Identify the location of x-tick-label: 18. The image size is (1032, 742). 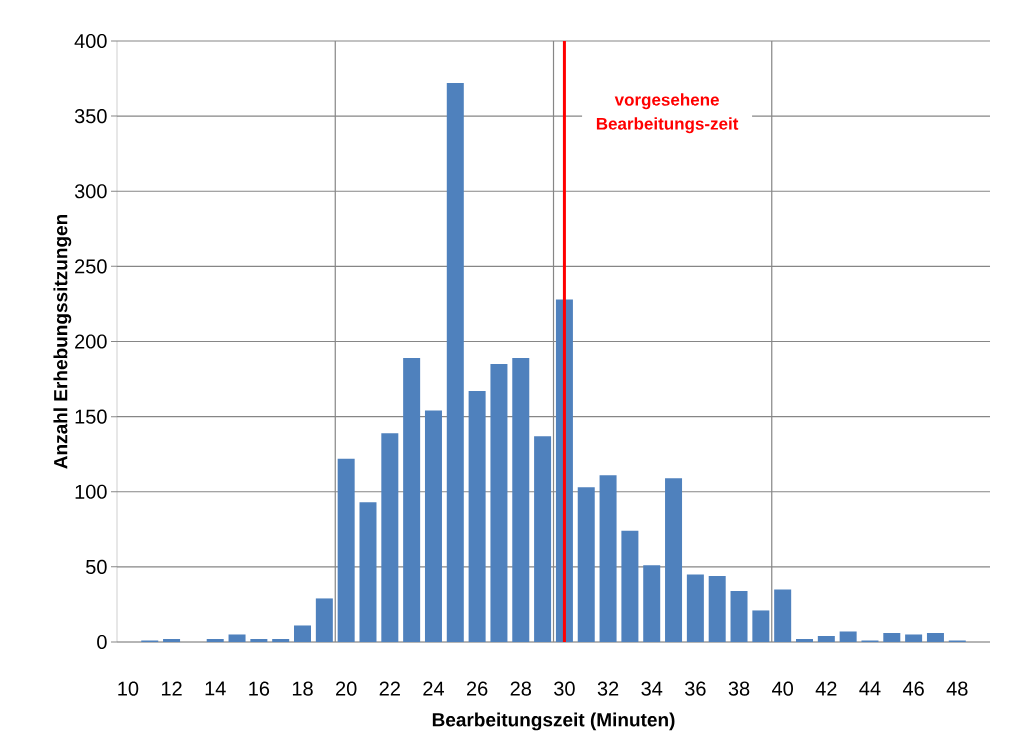
(302, 688).